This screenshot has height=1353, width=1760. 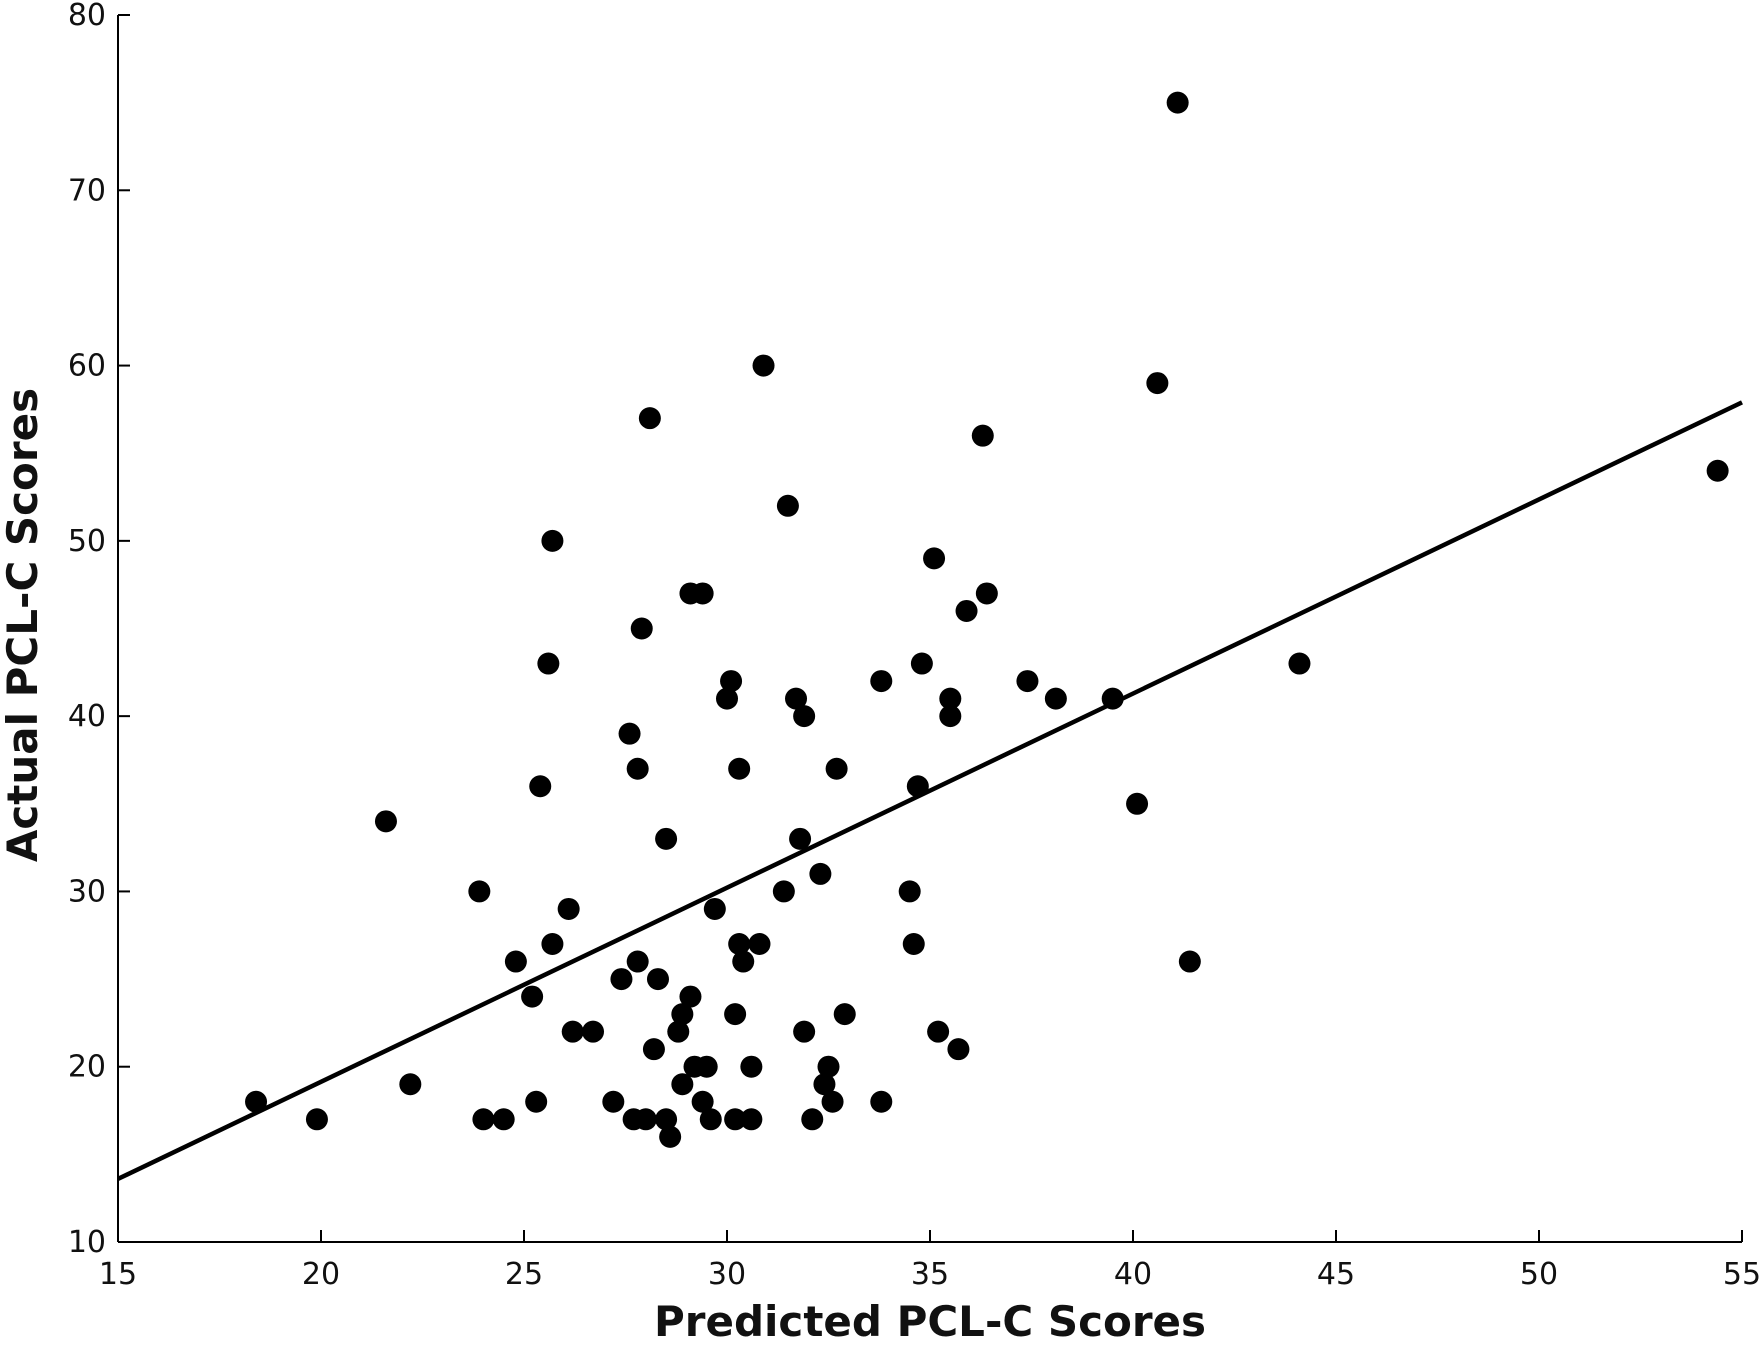 I want to click on y-tick-label: 10, so click(x=87, y=1242).